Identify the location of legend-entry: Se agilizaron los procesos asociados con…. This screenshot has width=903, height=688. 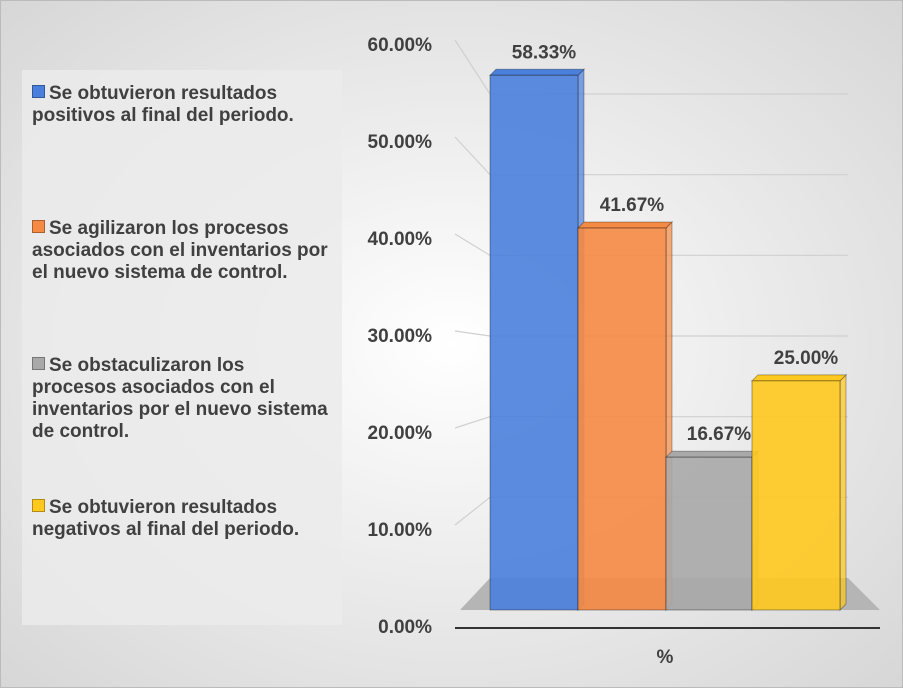
(182, 251).